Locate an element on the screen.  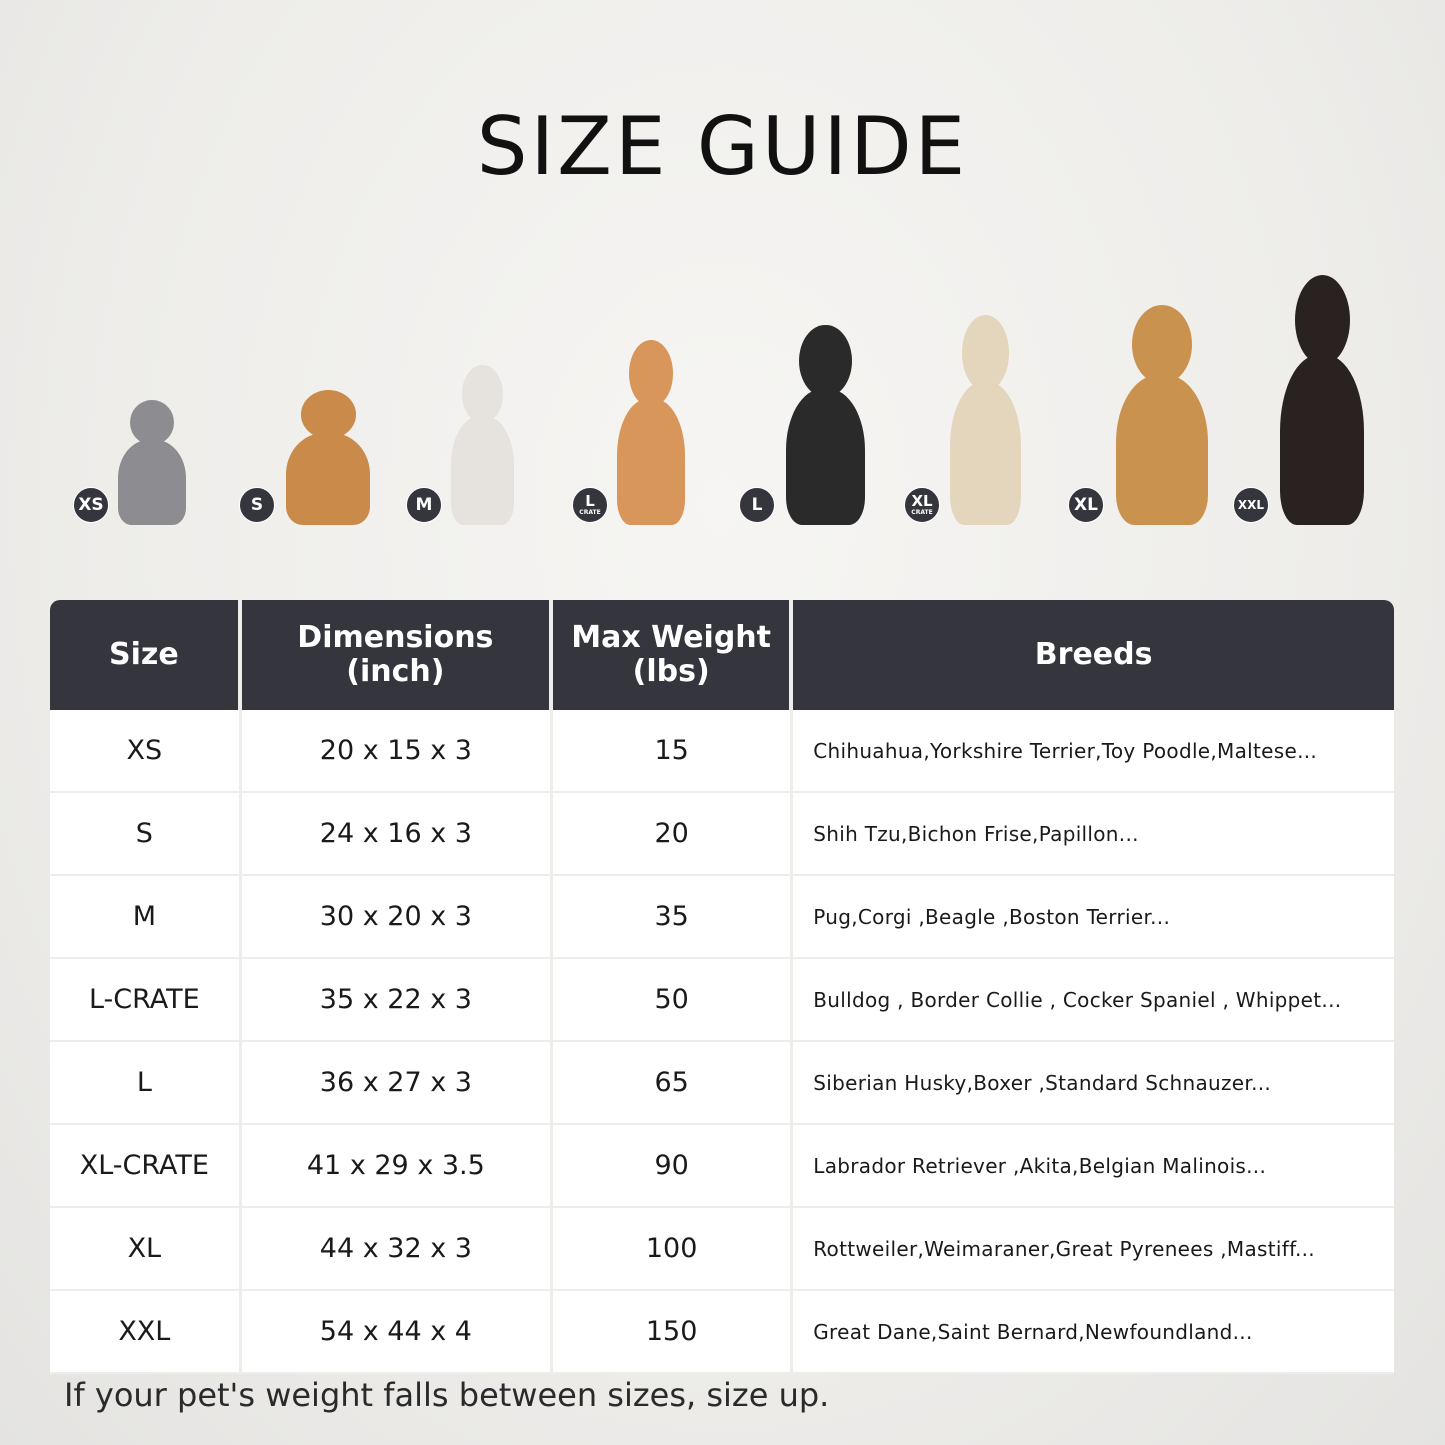
french-bulldog-image is located at coordinates (482, 445).